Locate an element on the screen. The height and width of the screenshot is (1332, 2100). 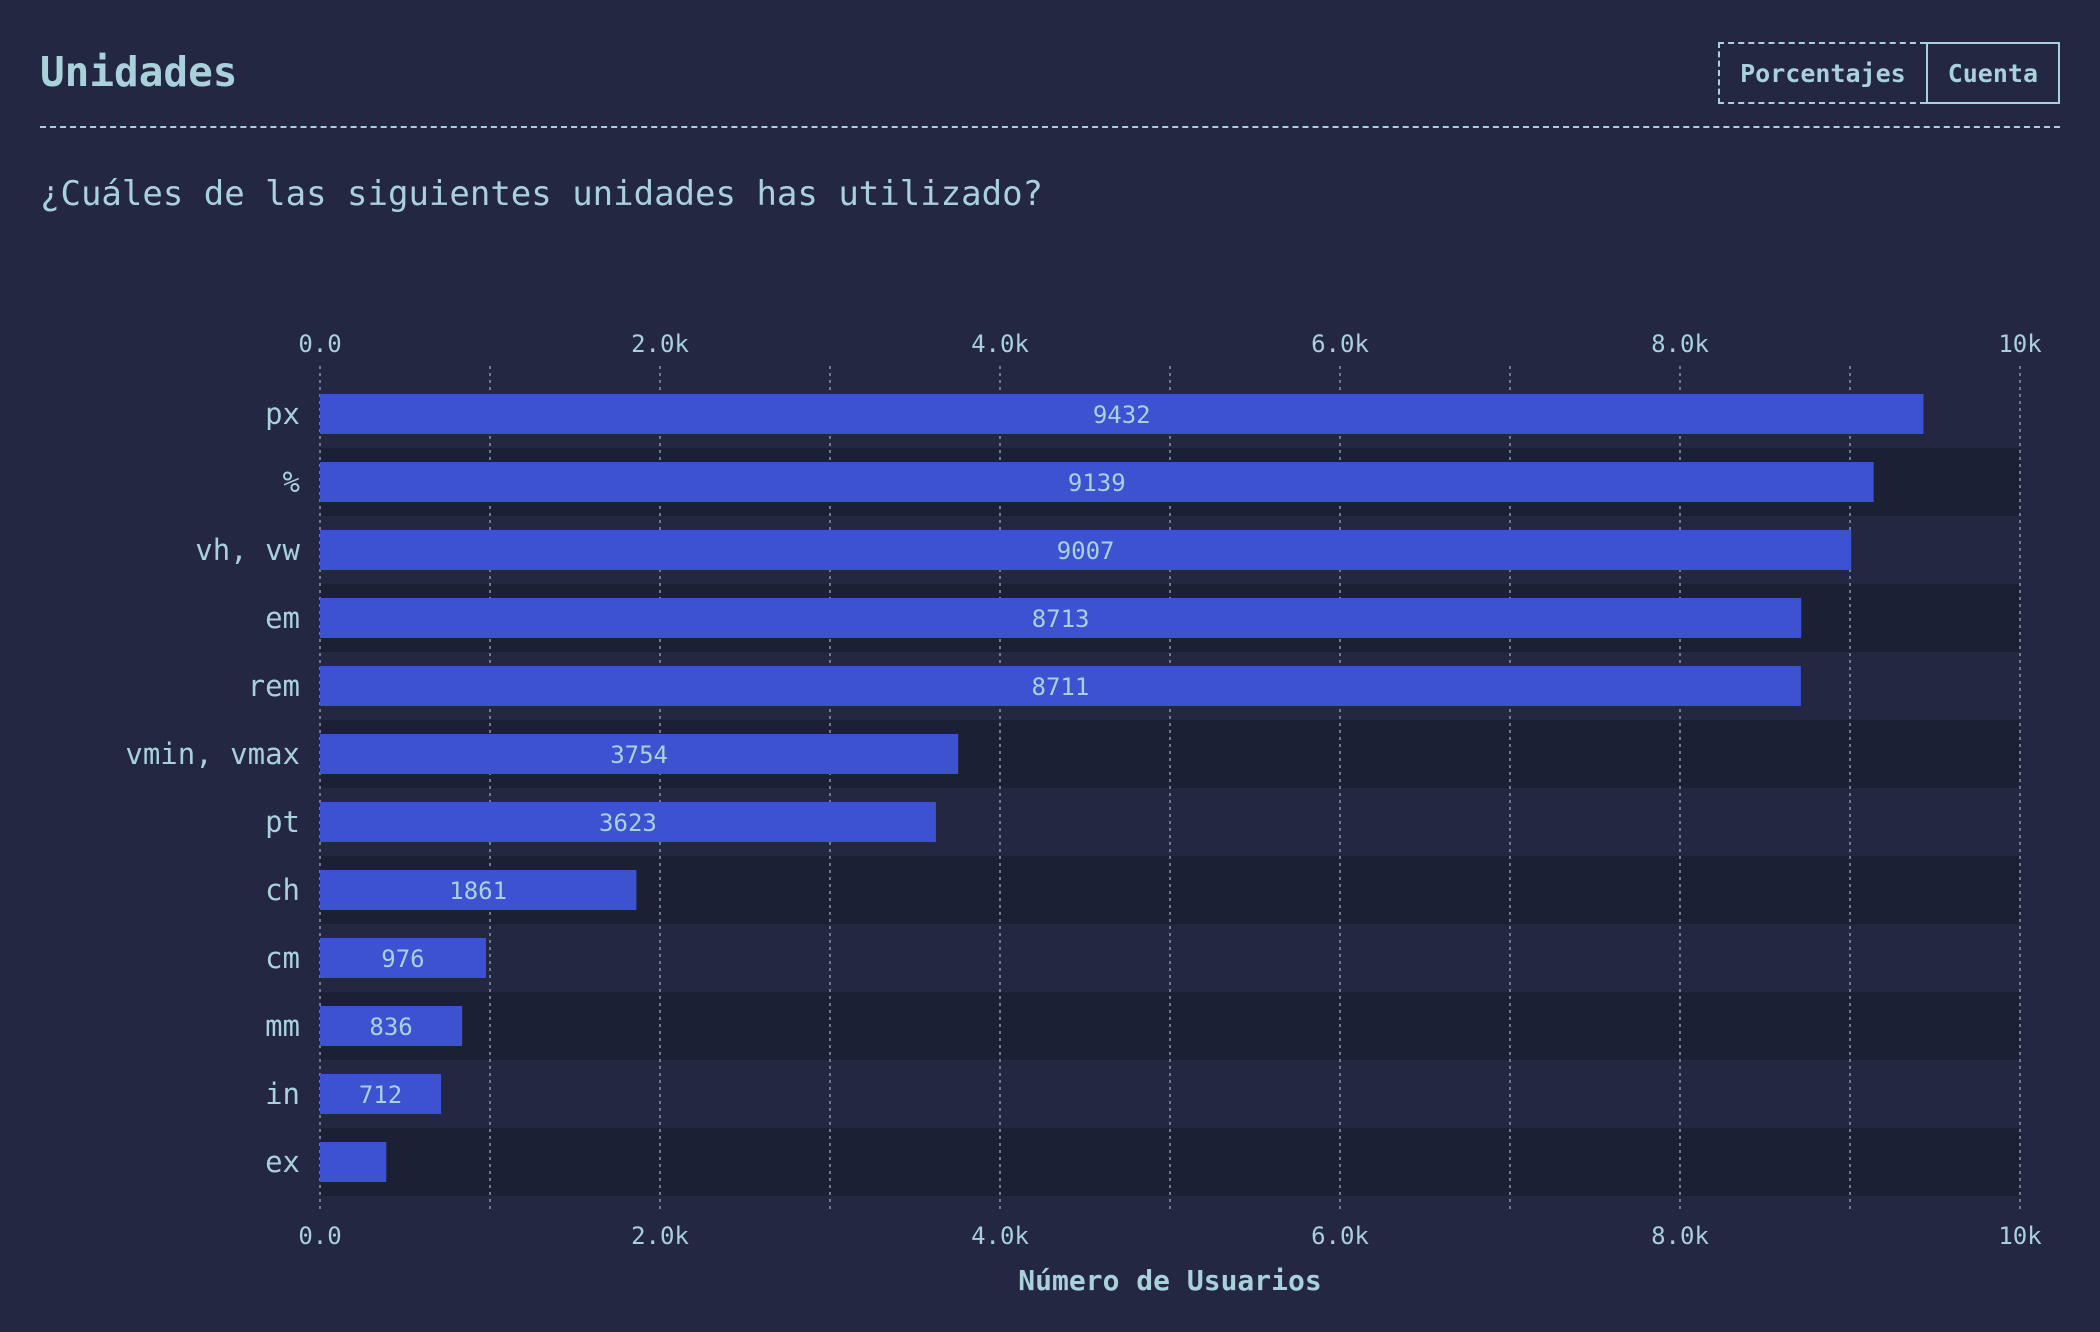
percentages-toggle-button: Porcentajes is located at coordinates (1822, 73).